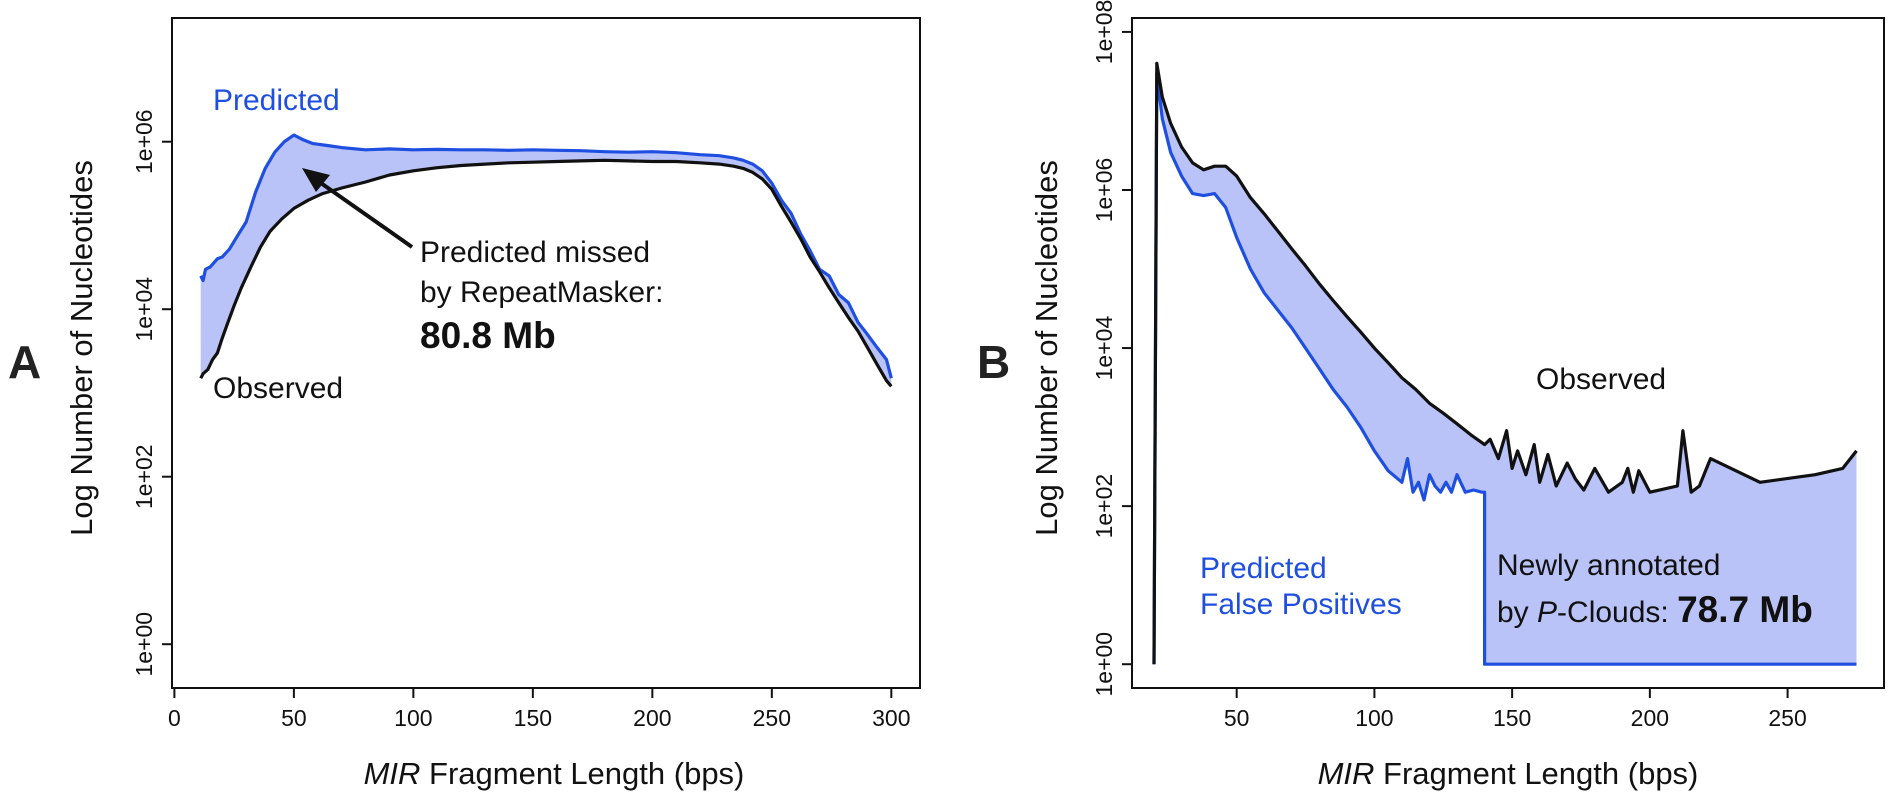 The height and width of the screenshot is (800, 1892). Describe the element at coordinates (1745, 609) in the screenshot. I see `panel-b-newly-value: 78.7 Mb` at that location.